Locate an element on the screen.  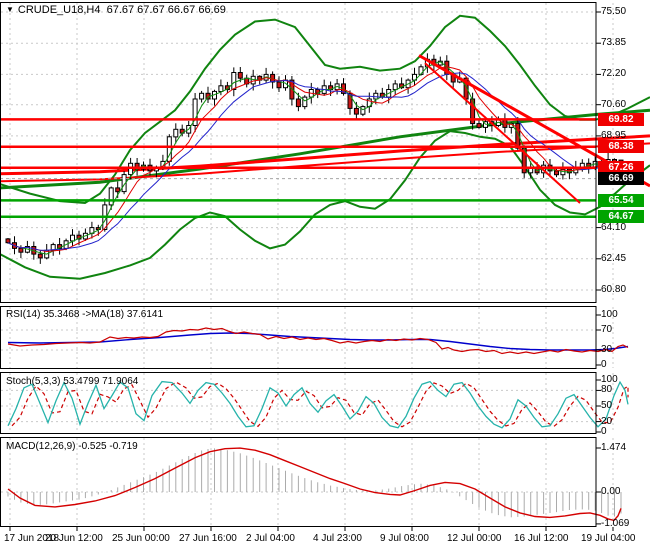
price-axis-label: 70.60 is located at coordinates (614, 104).